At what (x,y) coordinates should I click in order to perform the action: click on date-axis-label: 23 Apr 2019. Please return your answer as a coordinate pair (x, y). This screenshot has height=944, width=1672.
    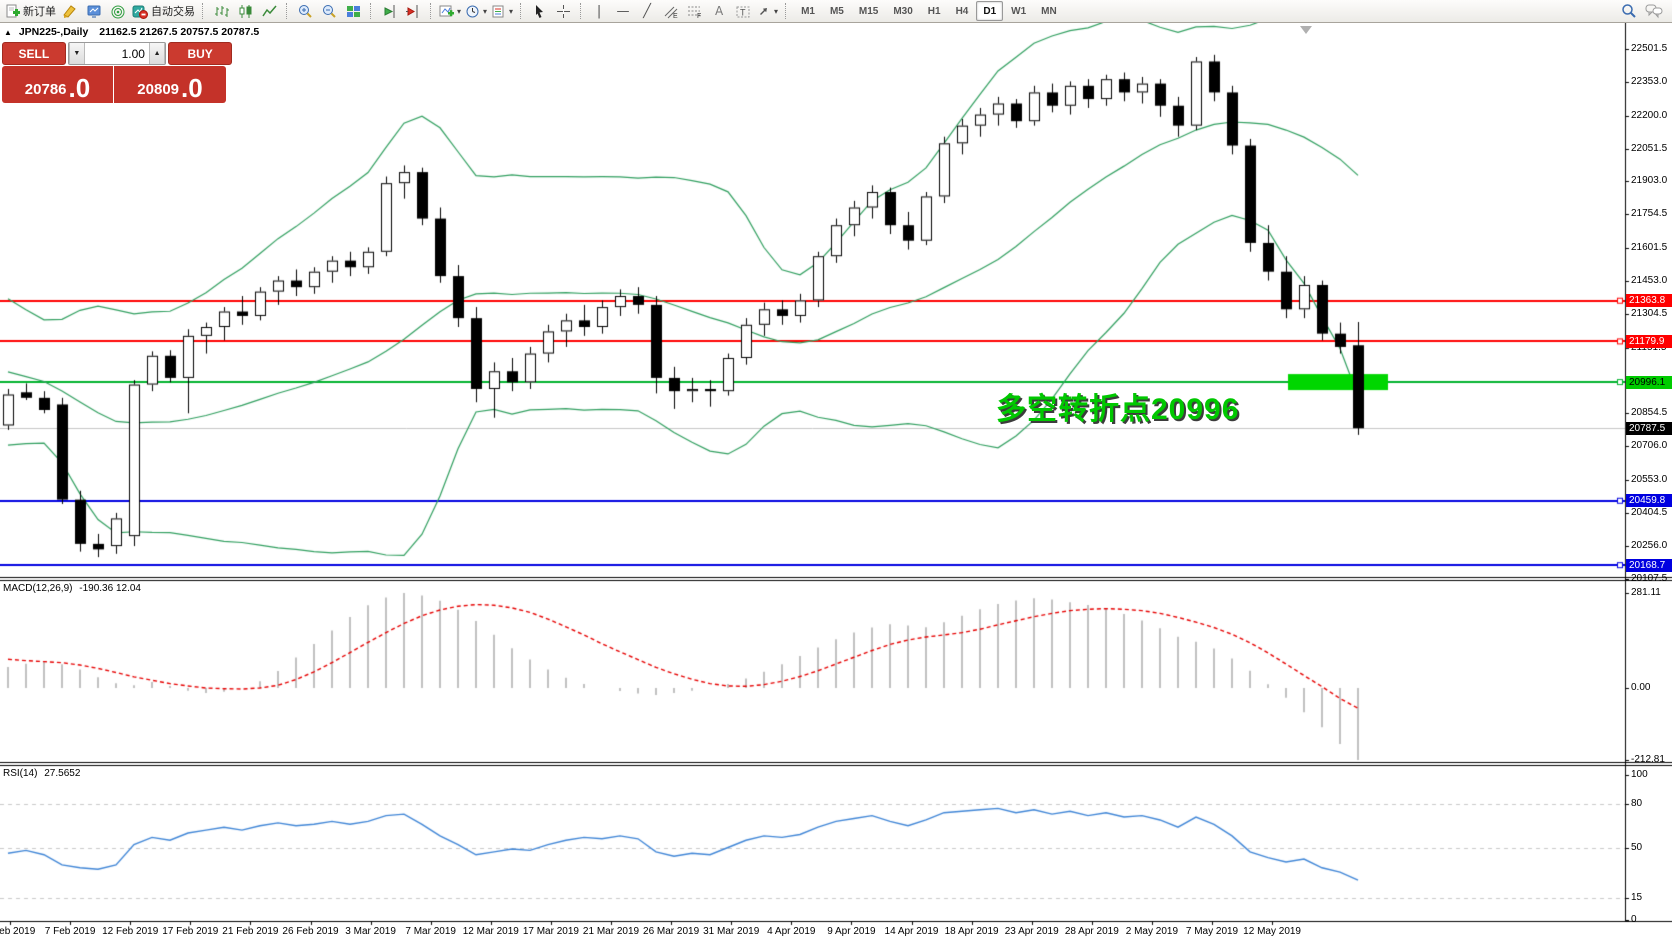
    Looking at the image, I should click on (1031, 931).